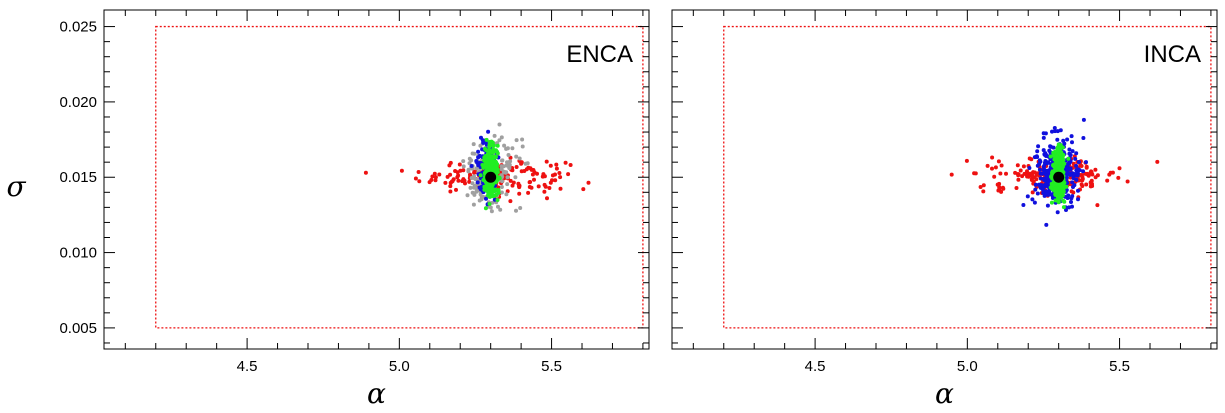 The width and height of the screenshot is (1225, 413). What do you see at coordinates (1119, 366) in the screenshot?
I see `x-tick-label: 5.5` at bounding box center [1119, 366].